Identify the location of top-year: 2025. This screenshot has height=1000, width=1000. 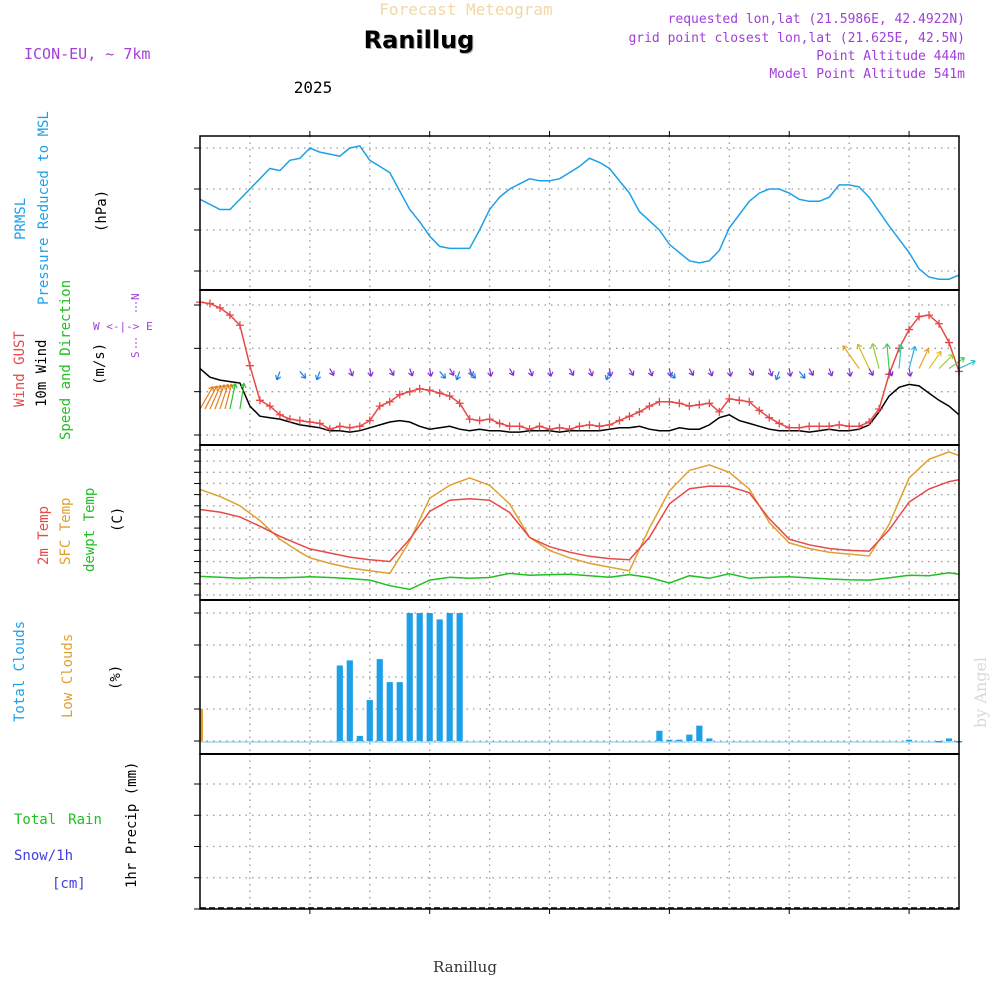
(313, 87).